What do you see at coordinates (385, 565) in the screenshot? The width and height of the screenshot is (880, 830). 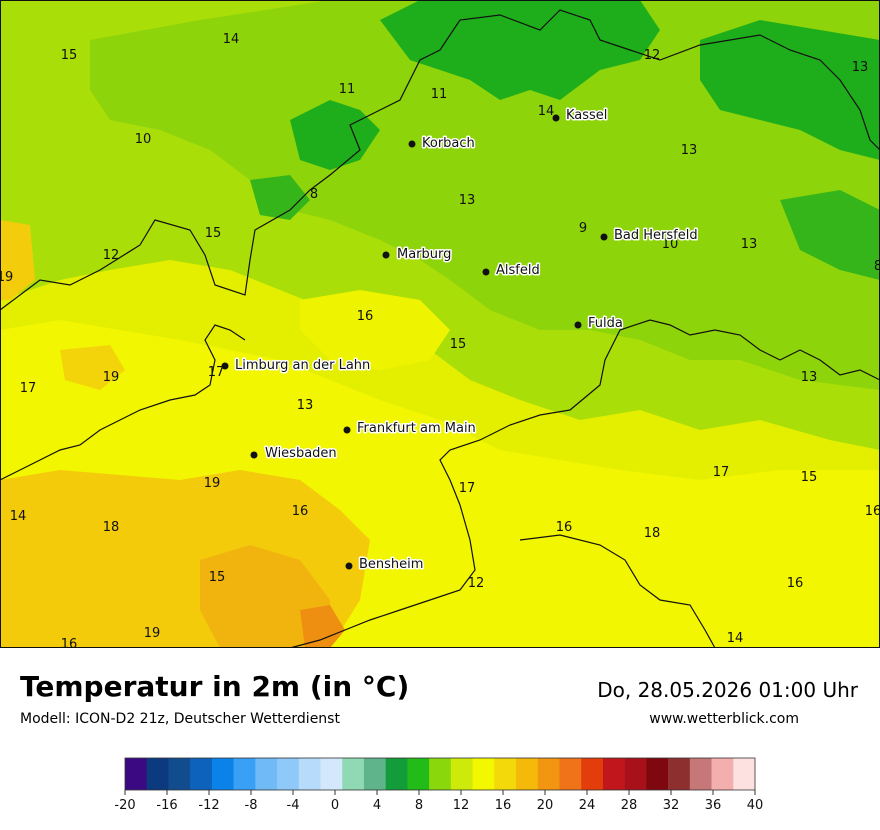 I see `city-bensheim: Bensheim` at bounding box center [385, 565].